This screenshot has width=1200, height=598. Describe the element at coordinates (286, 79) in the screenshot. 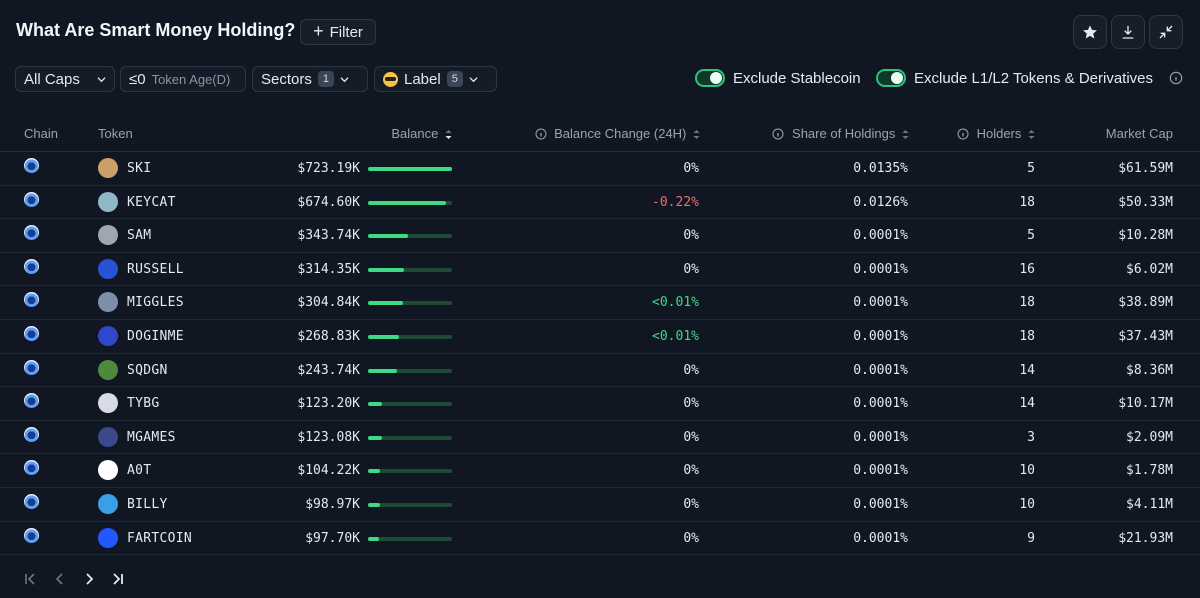

I see `sectors-label: Sectors` at that location.